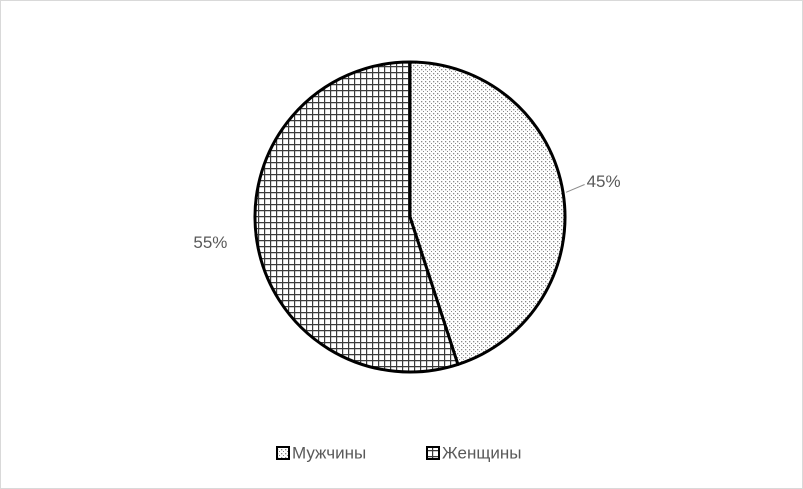  I want to click on data-label: 45%, so click(604, 181).